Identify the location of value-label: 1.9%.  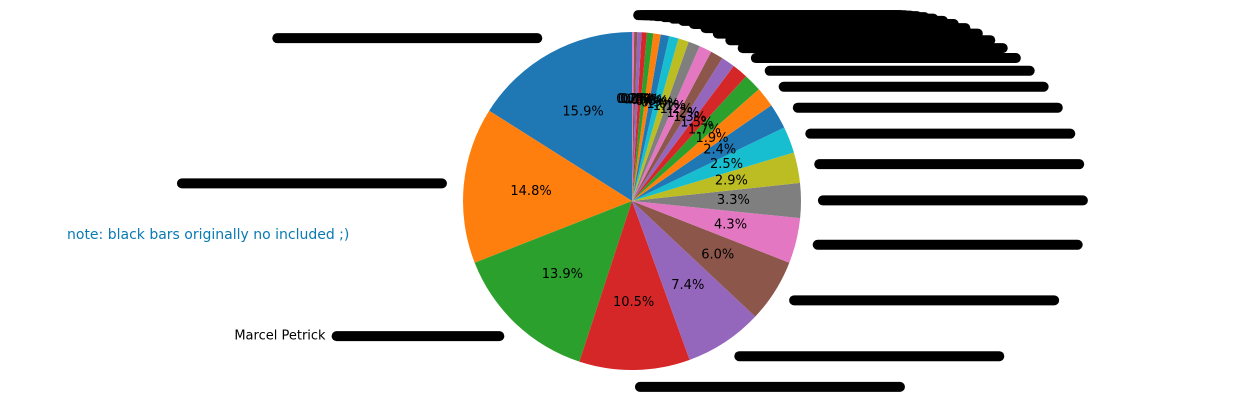
(711, 138).